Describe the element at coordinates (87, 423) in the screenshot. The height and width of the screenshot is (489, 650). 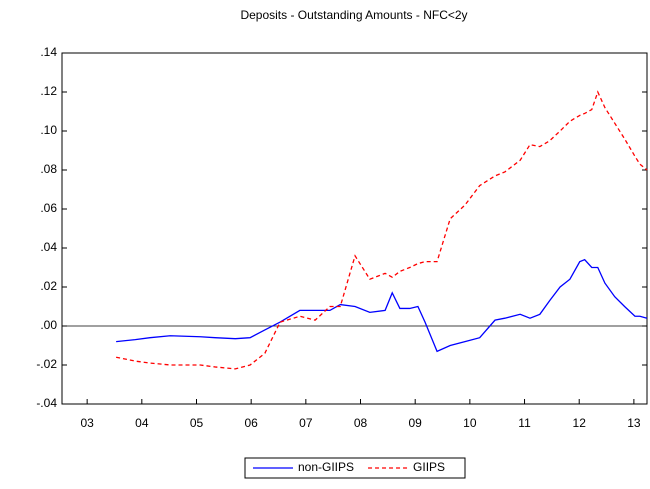
I see `x-tick-label: 03` at that location.